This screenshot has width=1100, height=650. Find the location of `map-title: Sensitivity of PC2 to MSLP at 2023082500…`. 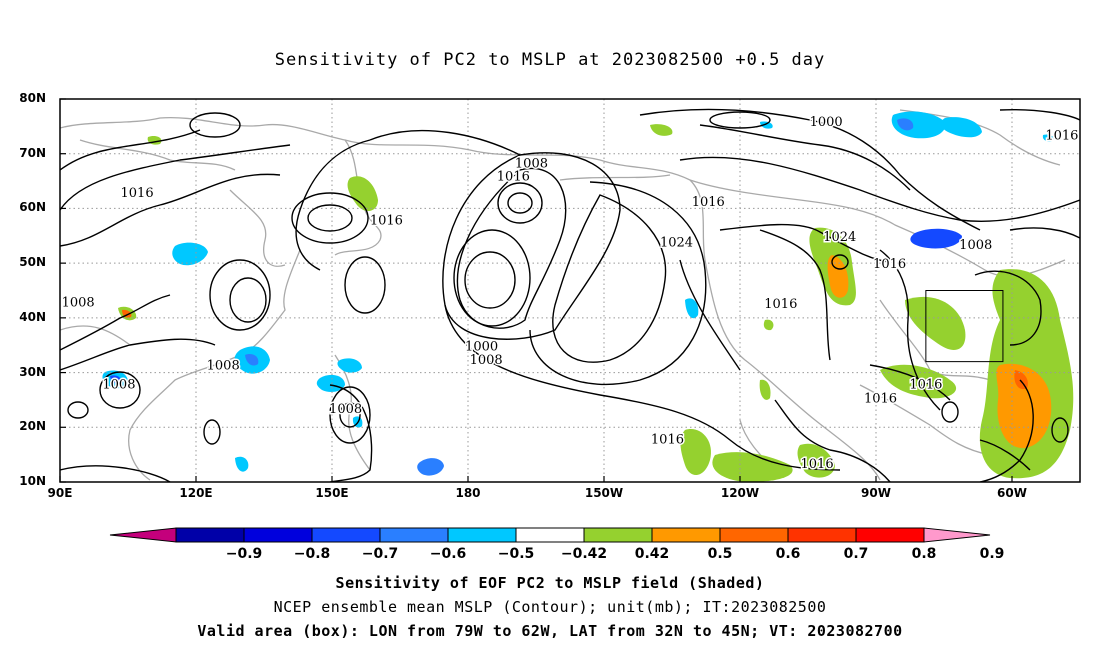

map-title: Sensitivity of PC2 to MSLP at 2023082500… is located at coordinates (550, 60).